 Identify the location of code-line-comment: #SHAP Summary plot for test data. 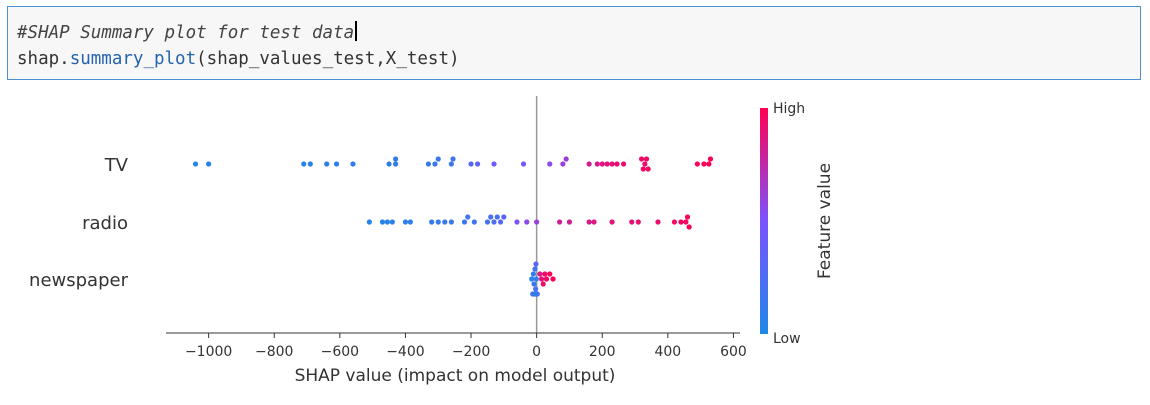
(187, 32).